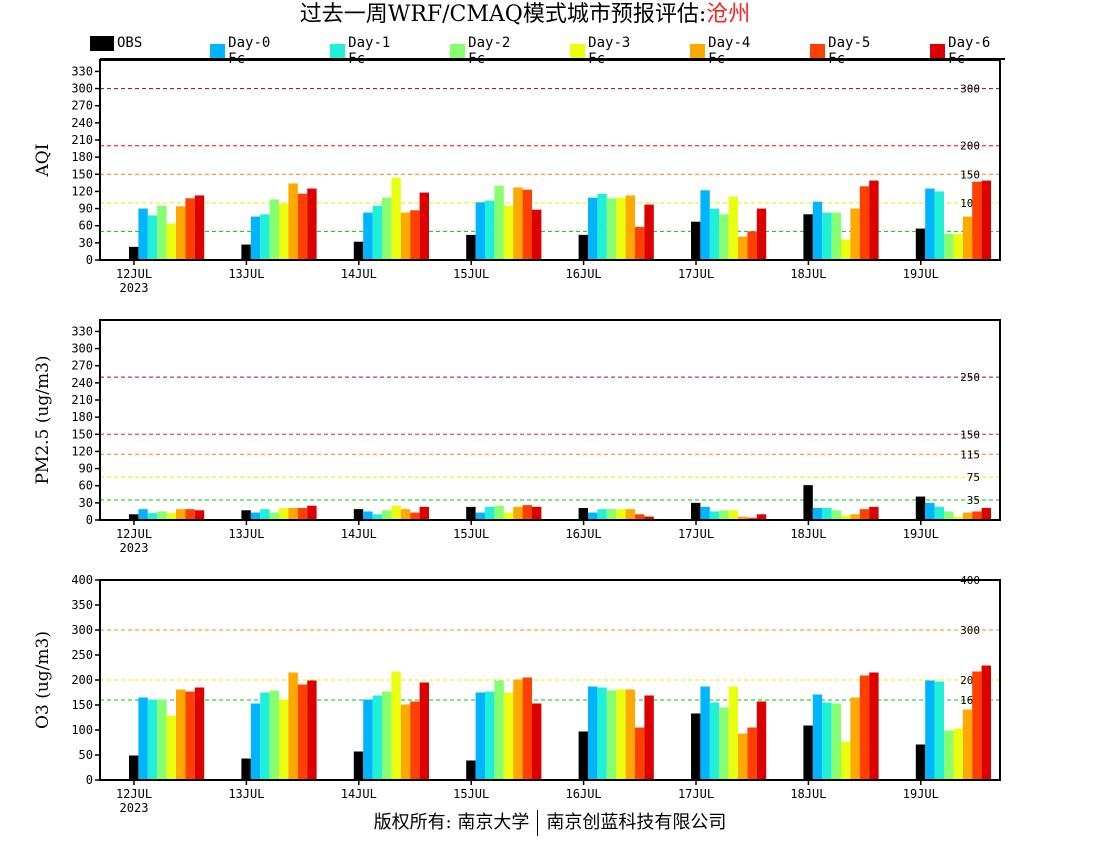 The image size is (1100, 850). What do you see at coordinates (86, 503) in the screenshot?
I see `y-tick-label: 30` at bounding box center [86, 503].